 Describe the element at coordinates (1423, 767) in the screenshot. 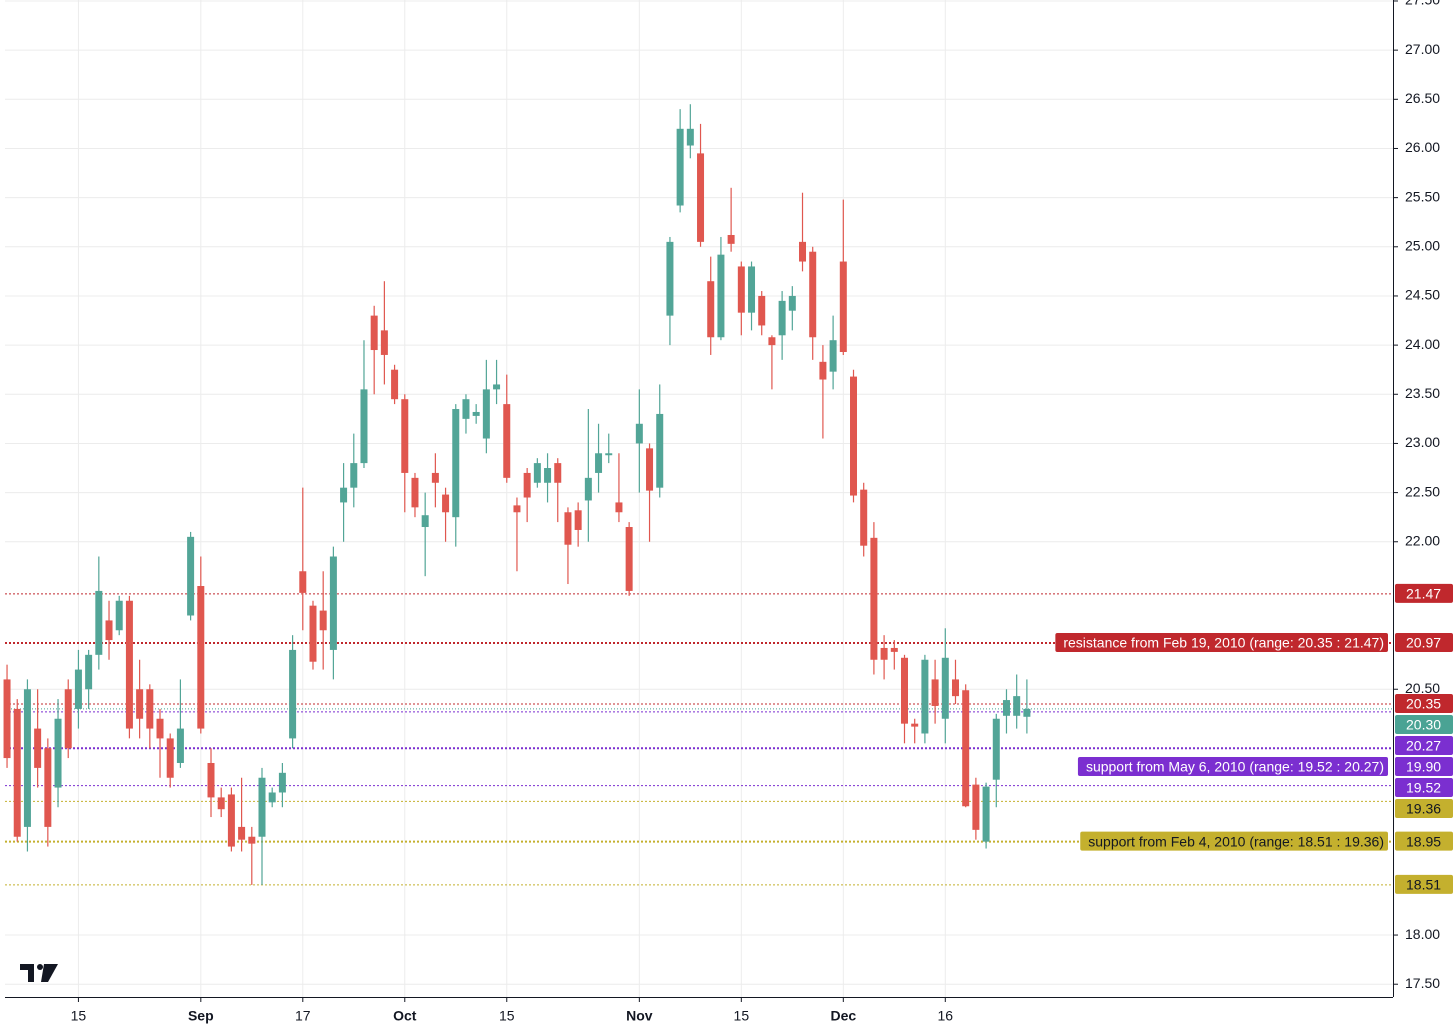

I see `price-label: 19.90` at that location.